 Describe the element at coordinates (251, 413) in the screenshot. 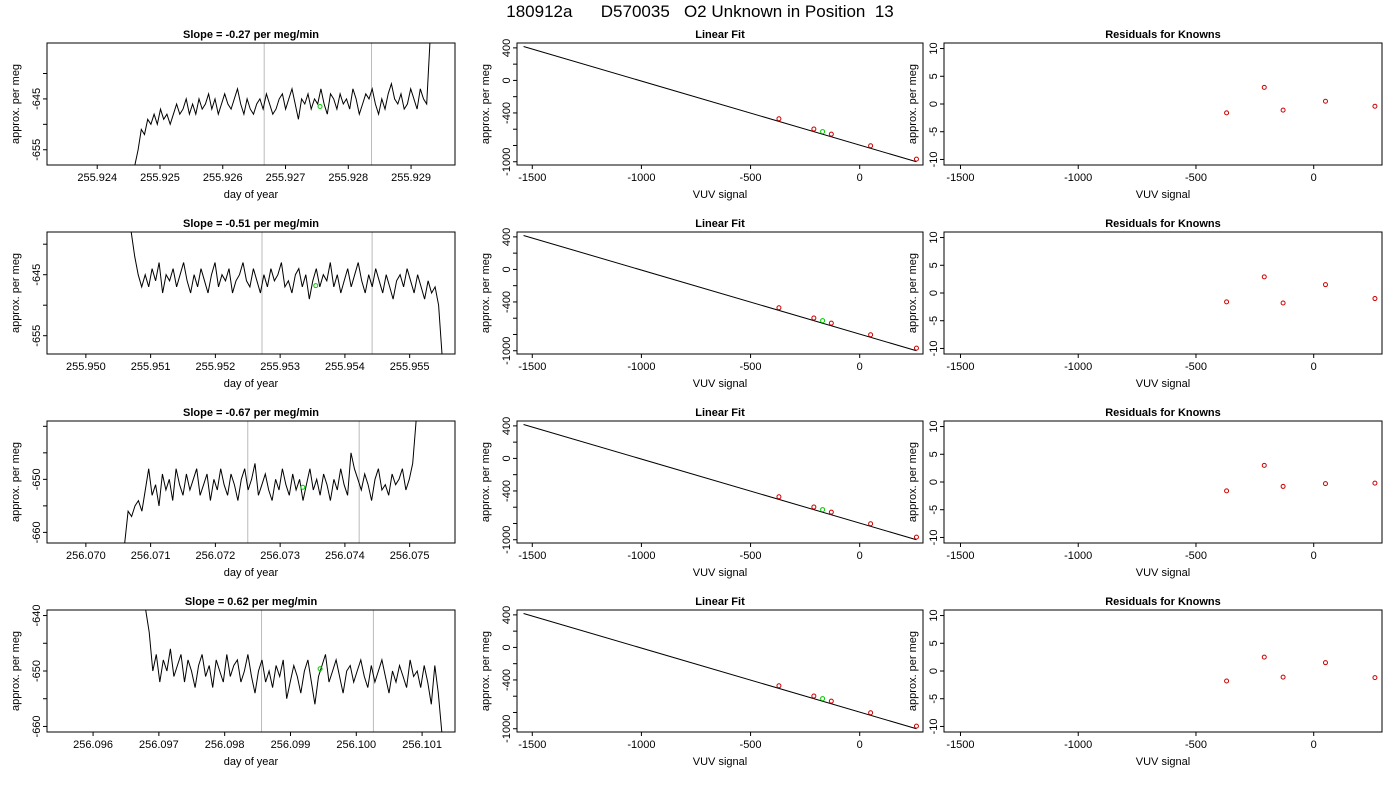

I see `panel-title: Slope = -0.67 per meg/min` at that location.